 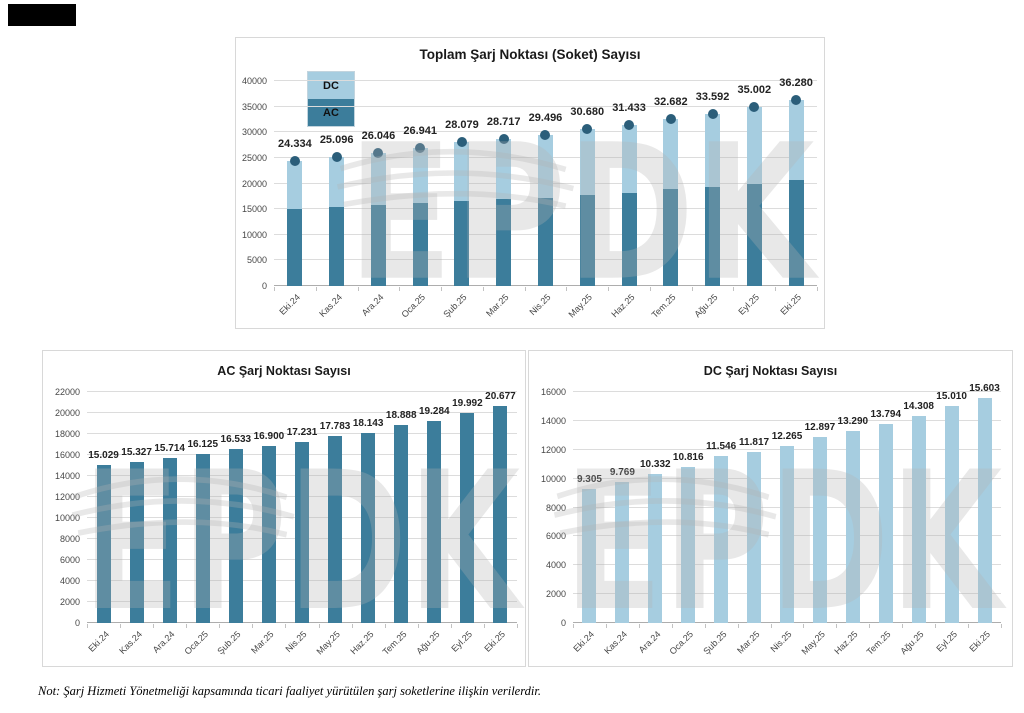 What do you see at coordinates (495, 641) in the screenshot?
I see `x-category-label: Eki.25` at bounding box center [495, 641].